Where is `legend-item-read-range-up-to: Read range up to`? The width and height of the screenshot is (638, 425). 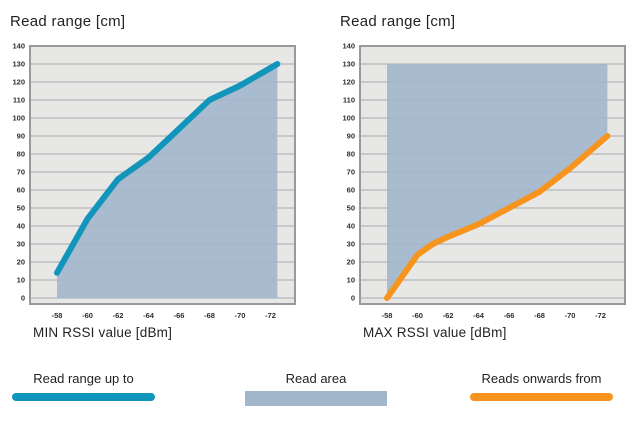
legend-item-read-range-up-to: Read range up to is located at coordinates (83, 386).